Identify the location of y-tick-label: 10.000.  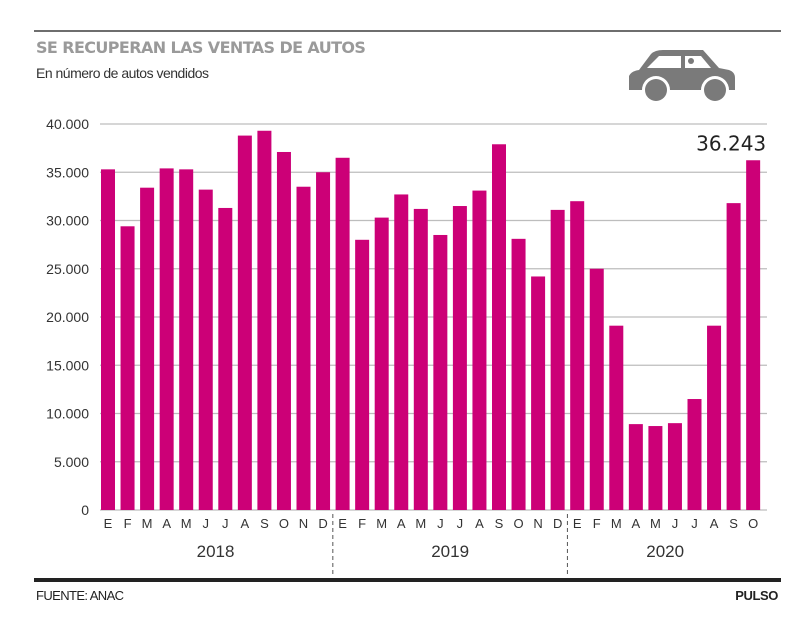
(67, 414).